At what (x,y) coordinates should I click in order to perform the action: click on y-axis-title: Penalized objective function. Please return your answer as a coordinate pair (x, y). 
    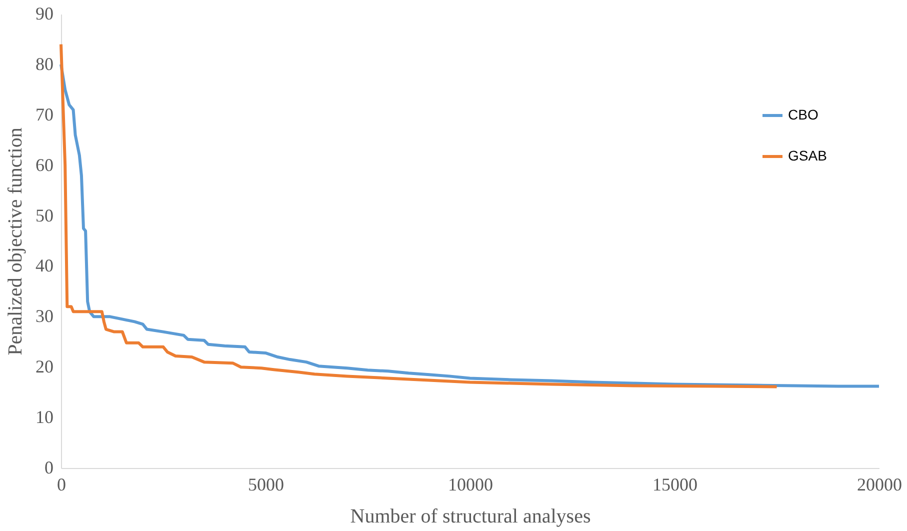
    Looking at the image, I should click on (15, 242).